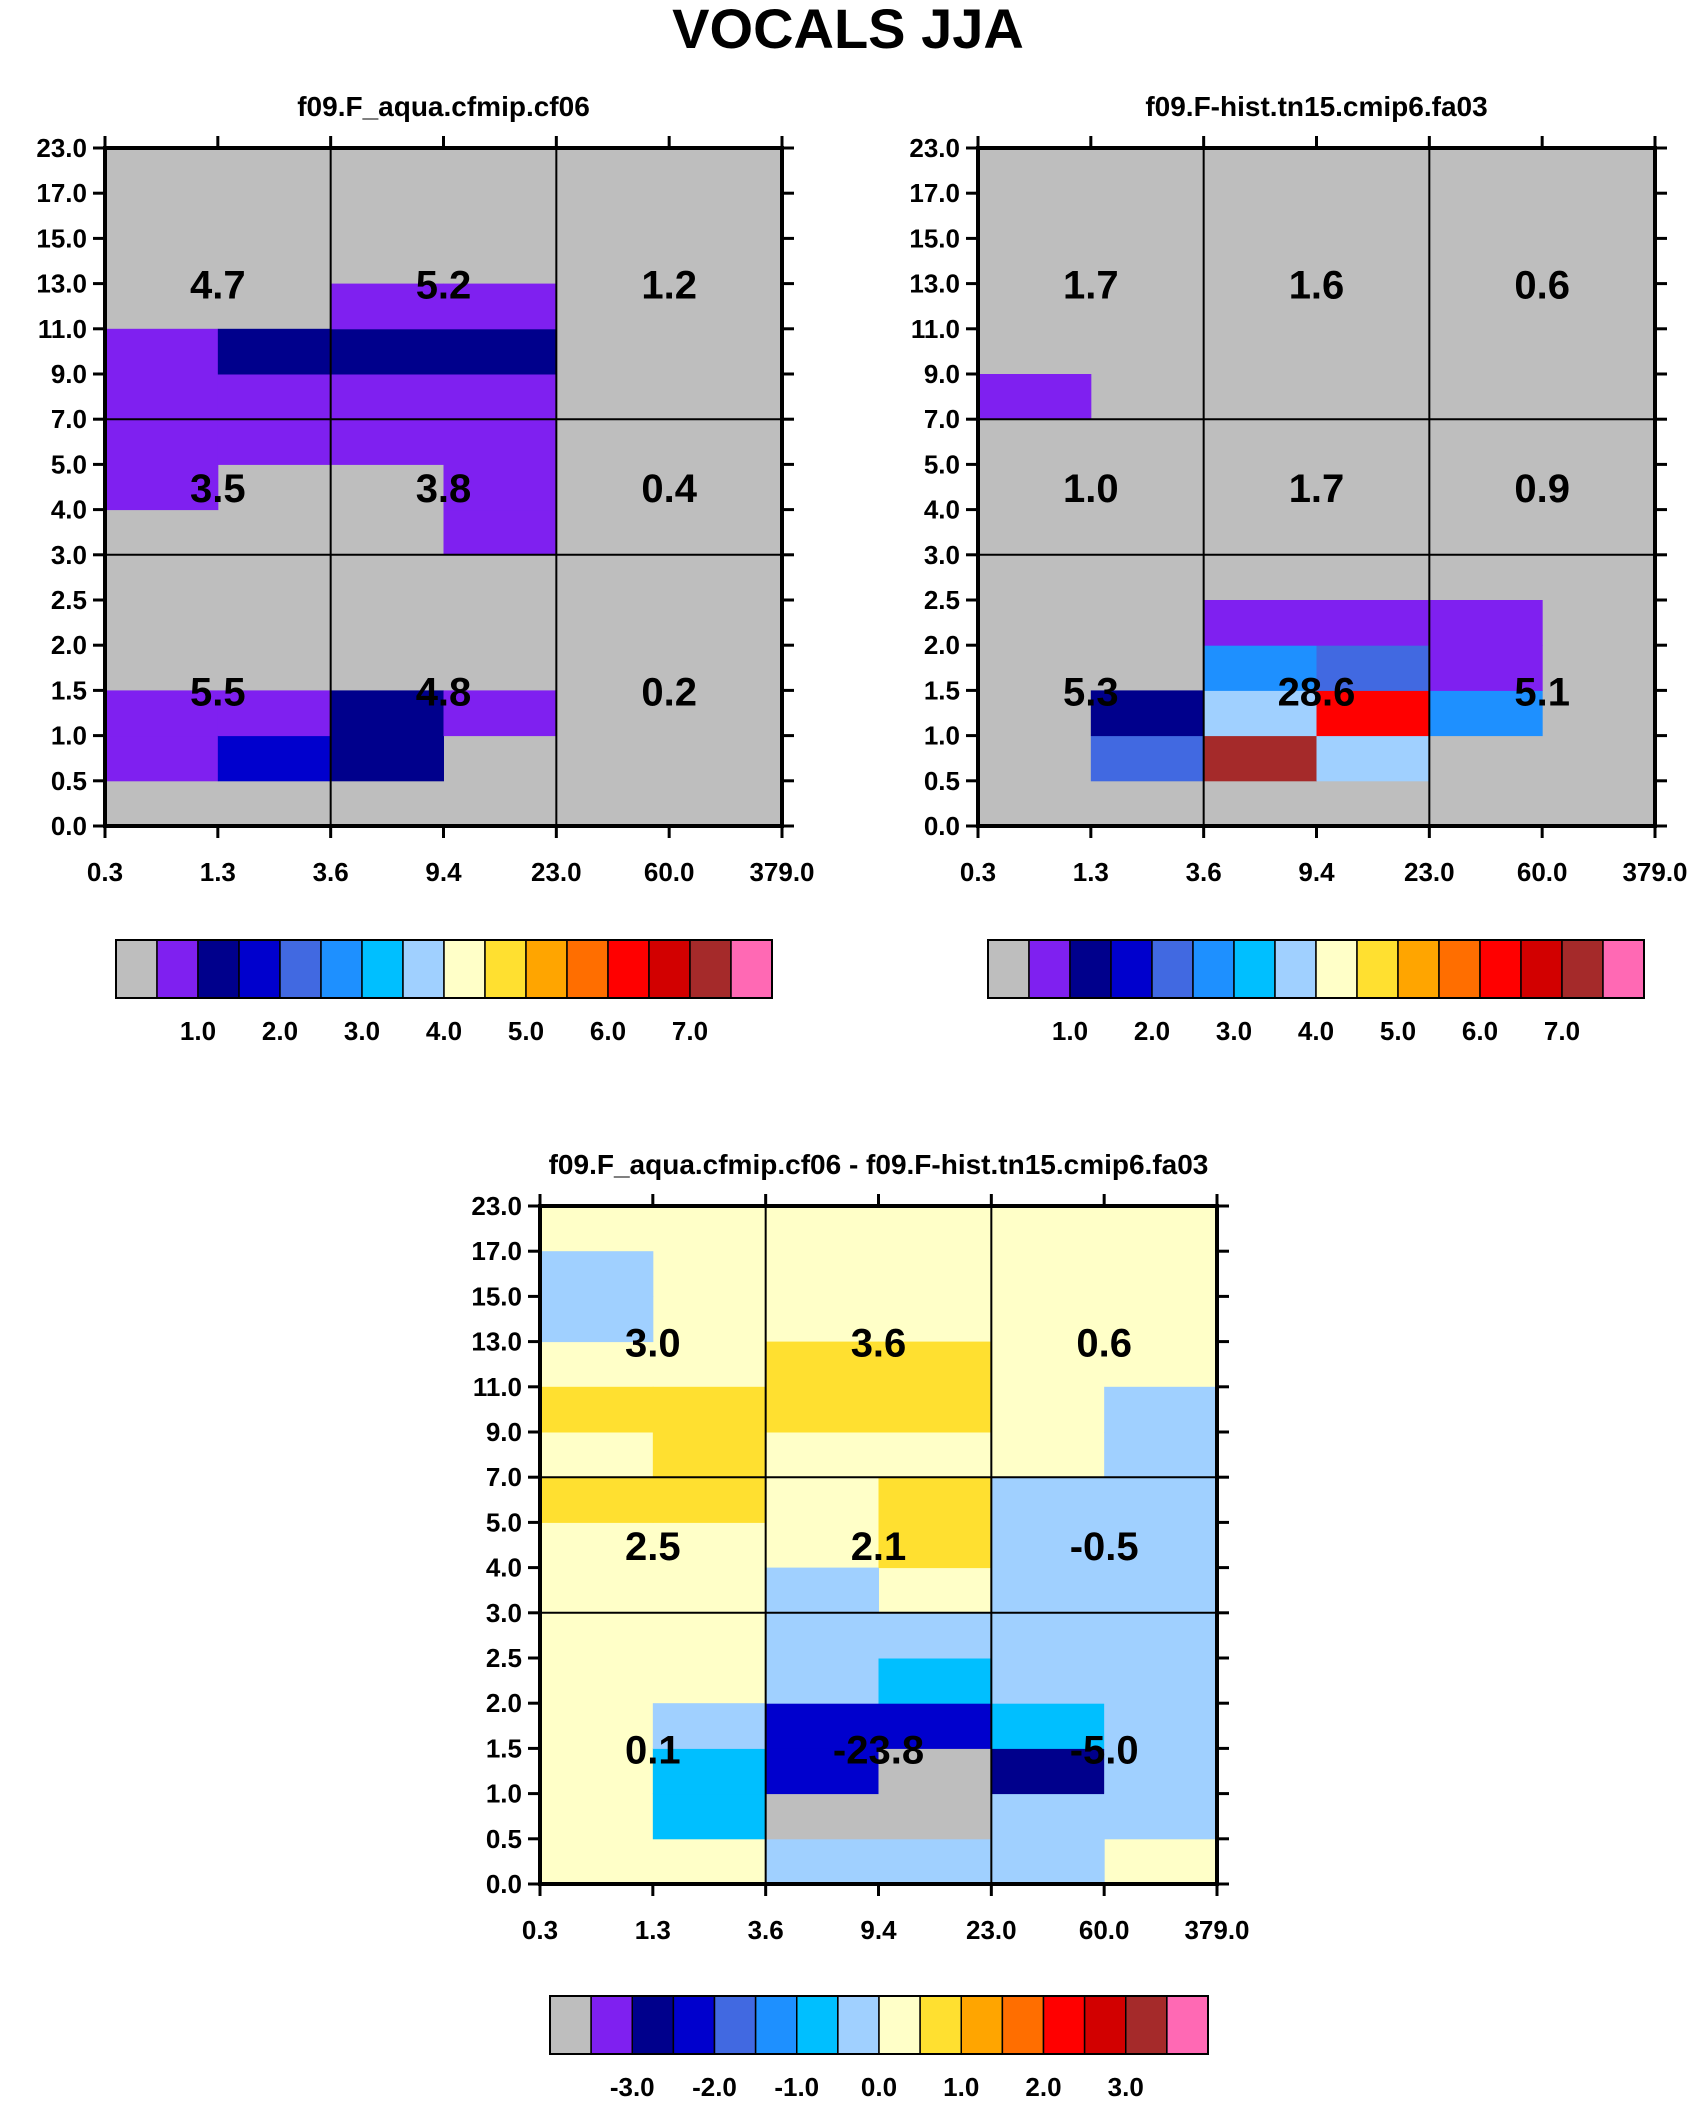  I want to click on y-tick-label: 23.0, so click(934, 148).